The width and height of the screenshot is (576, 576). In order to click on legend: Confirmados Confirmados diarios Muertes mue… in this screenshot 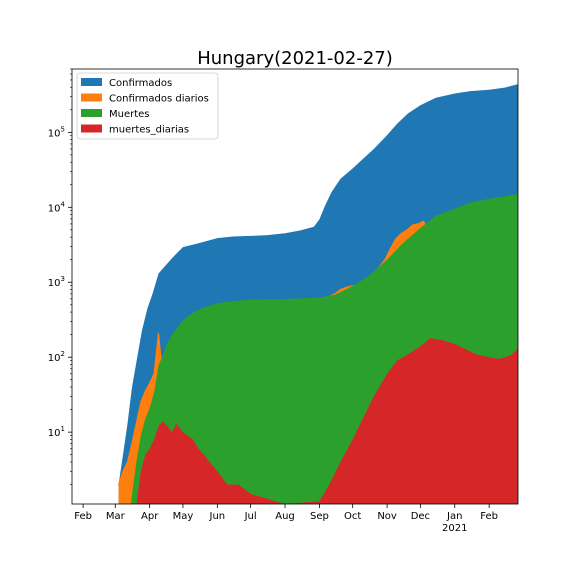, I will do `click(147, 106)`.